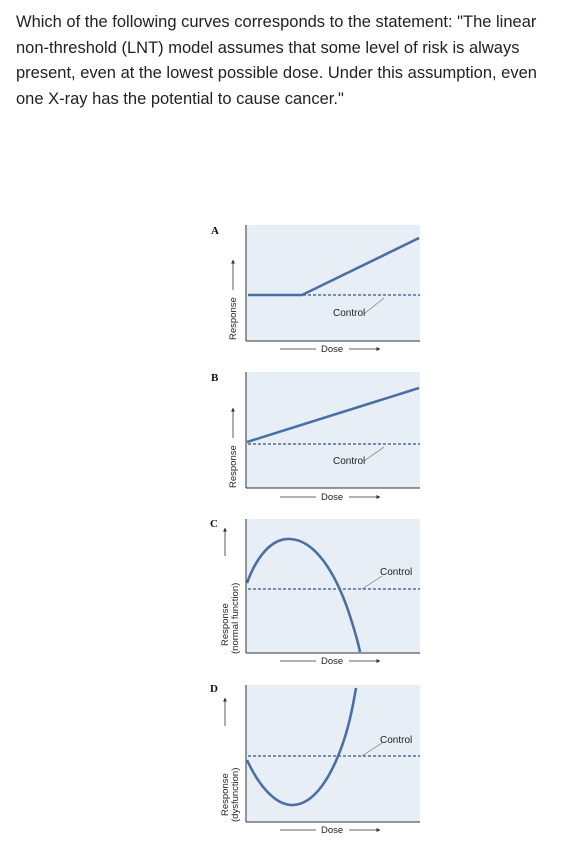  Describe the element at coordinates (349, 461) in the screenshot. I see `control-label-b: Control` at that location.